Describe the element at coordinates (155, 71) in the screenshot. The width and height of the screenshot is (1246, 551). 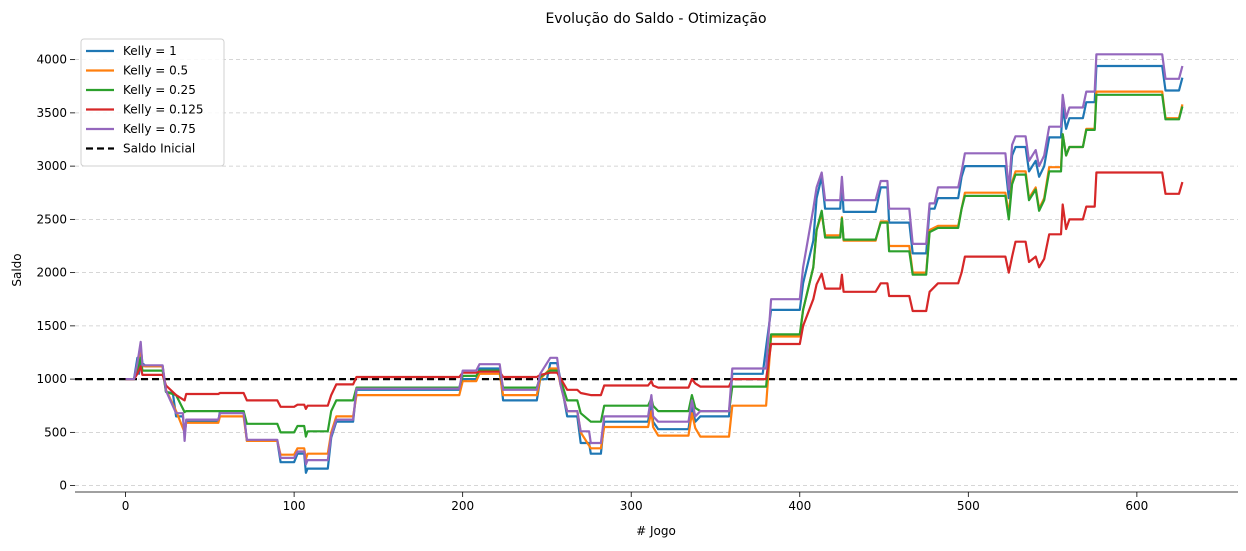
I see `legend-label: Kelly = 0.5` at that location.